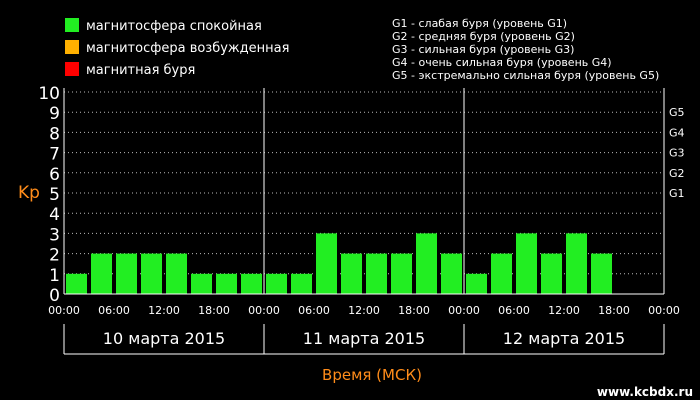  What do you see at coordinates (49, 94) in the screenshot?
I see `y-tick-label: 10` at bounding box center [49, 94].